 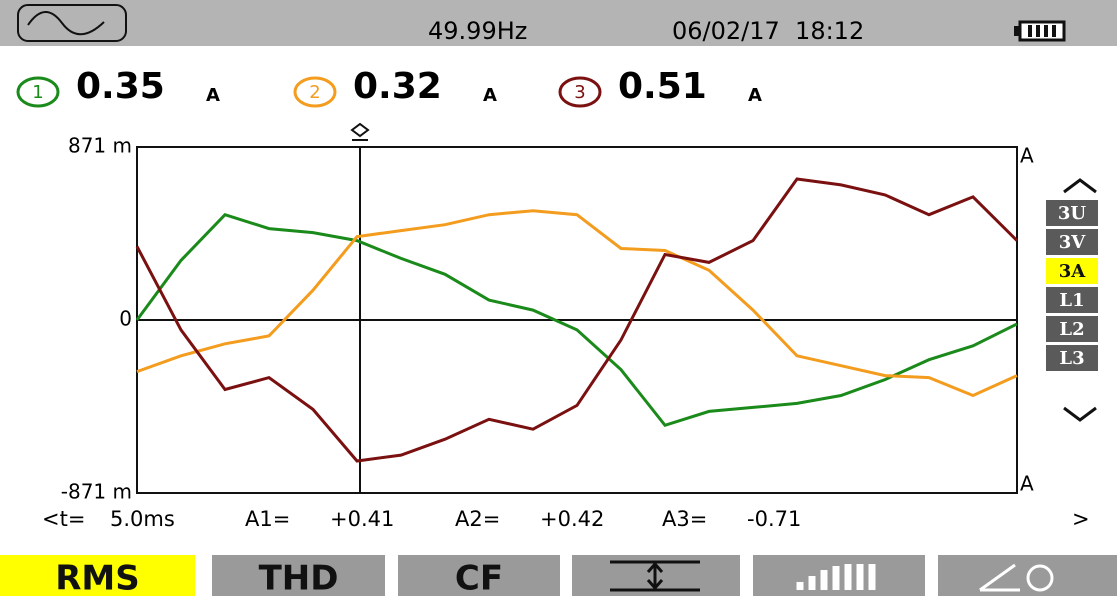 I want to click on menu-item-label: 3V, so click(x=1073, y=242).